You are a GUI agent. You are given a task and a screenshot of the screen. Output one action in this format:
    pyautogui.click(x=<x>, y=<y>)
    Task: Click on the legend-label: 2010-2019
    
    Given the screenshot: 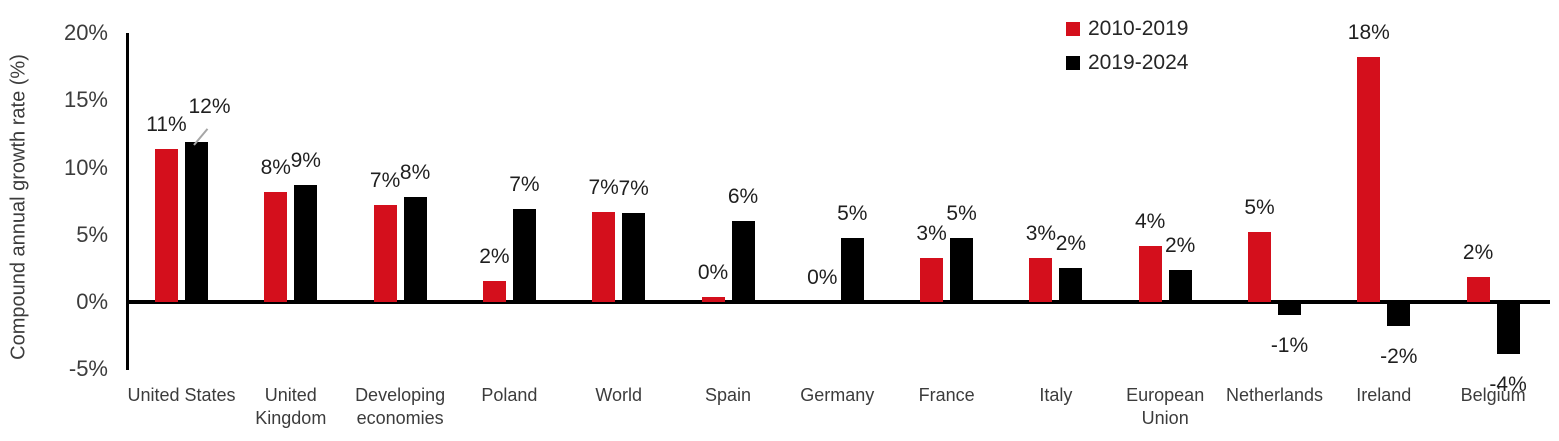 What is the action you would take?
    pyautogui.click(x=1138, y=28)
    